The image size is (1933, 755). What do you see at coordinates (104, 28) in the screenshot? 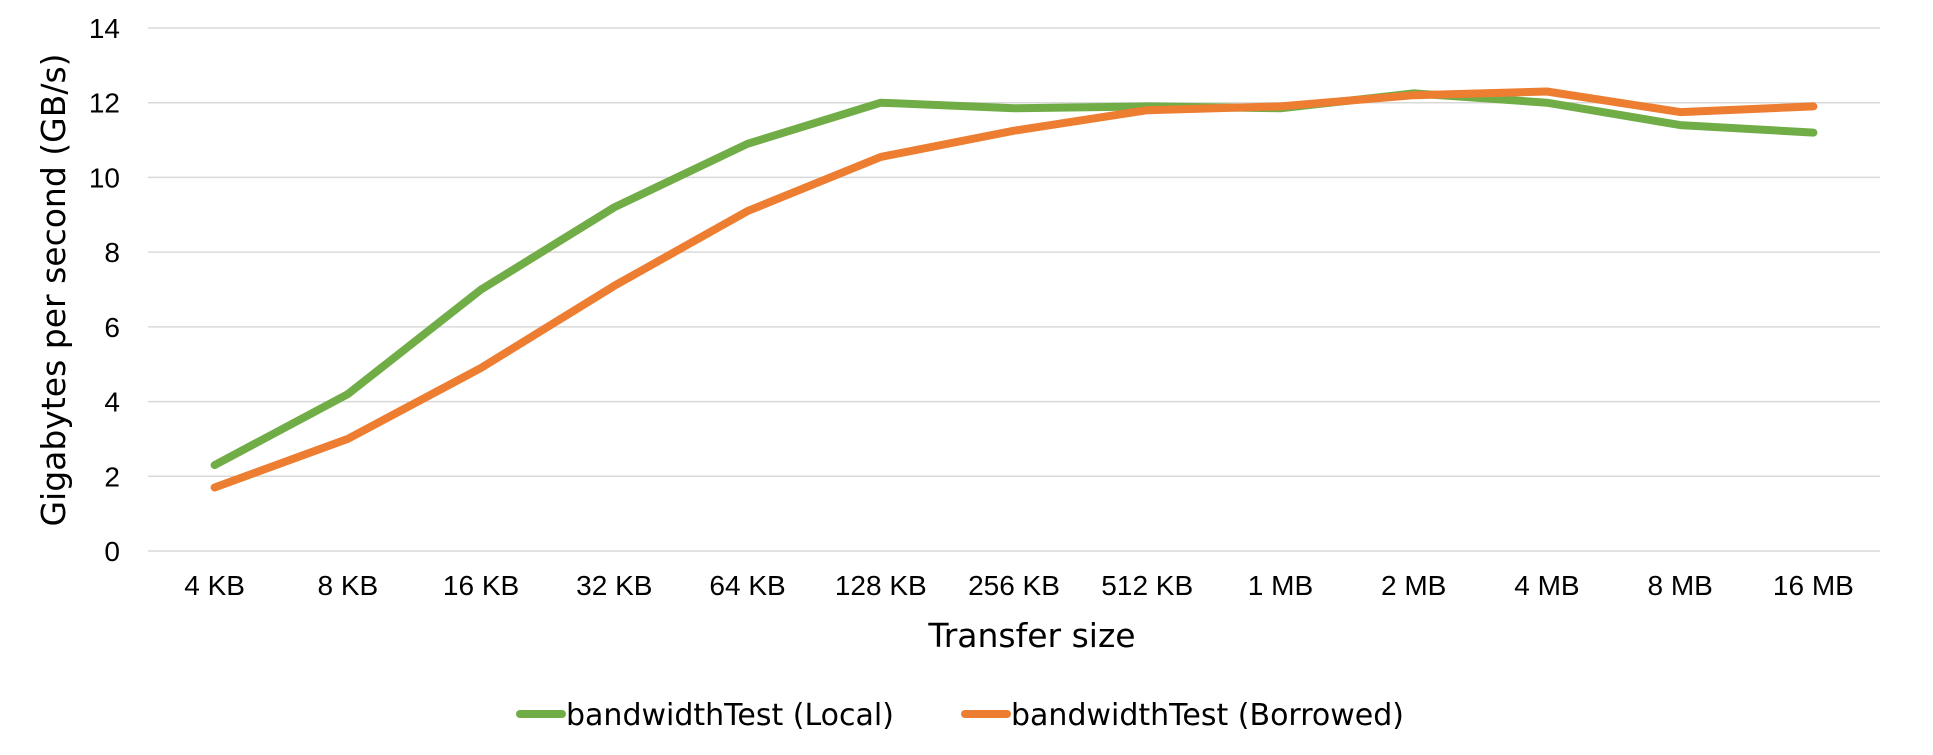
I see `y-tick-label: 14` at bounding box center [104, 28].